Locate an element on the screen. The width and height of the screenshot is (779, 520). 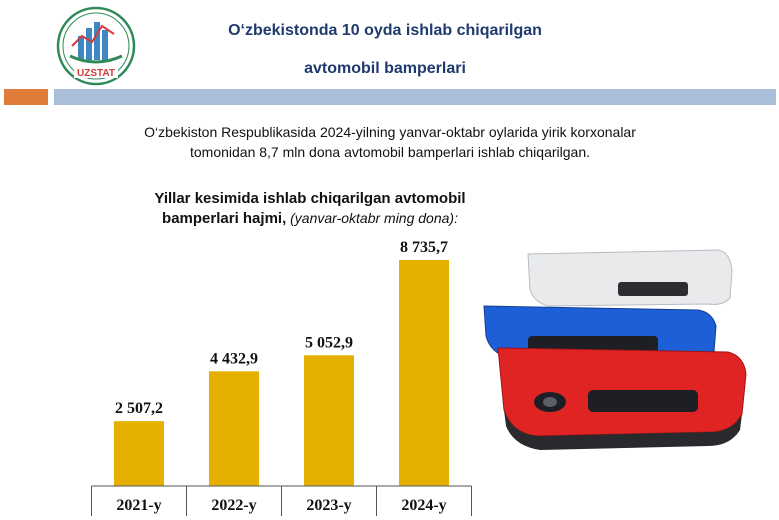
bar-value-label: 5 052,9 is located at coordinates (329, 342).